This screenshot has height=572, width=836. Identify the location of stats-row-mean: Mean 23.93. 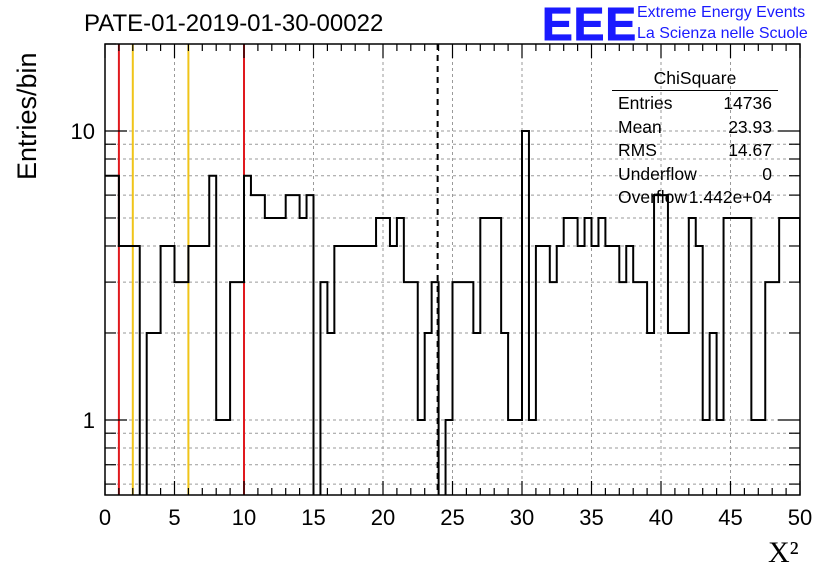
(695, 129).